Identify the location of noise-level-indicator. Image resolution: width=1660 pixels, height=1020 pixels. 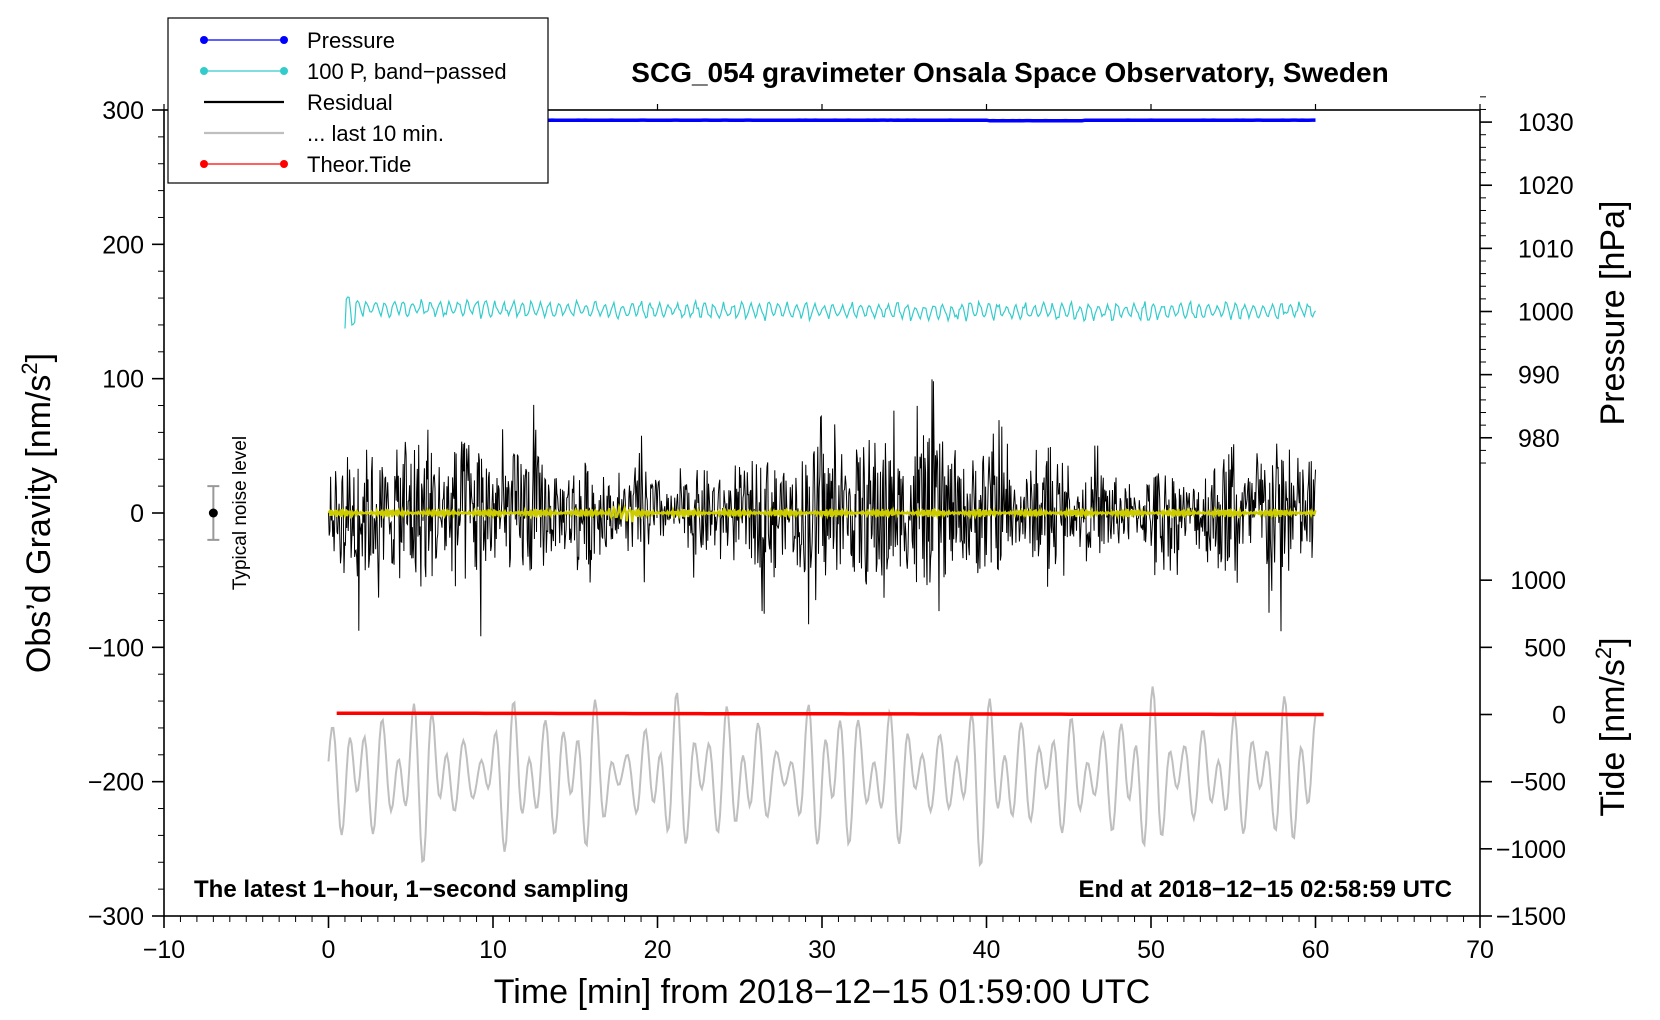
(213, 513).